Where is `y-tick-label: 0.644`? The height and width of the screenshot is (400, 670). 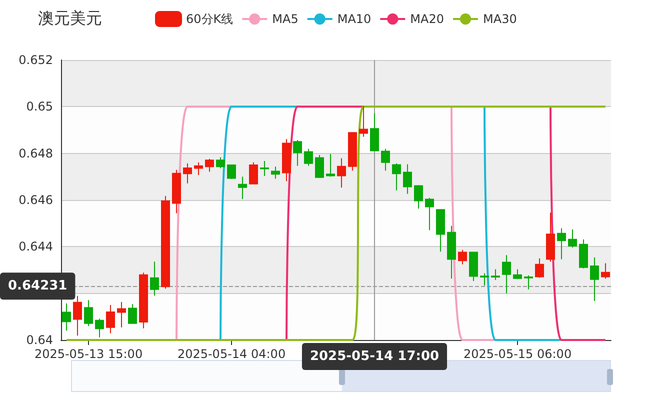 y-tick-label: 0.644 is located at coordinates (35, 247).